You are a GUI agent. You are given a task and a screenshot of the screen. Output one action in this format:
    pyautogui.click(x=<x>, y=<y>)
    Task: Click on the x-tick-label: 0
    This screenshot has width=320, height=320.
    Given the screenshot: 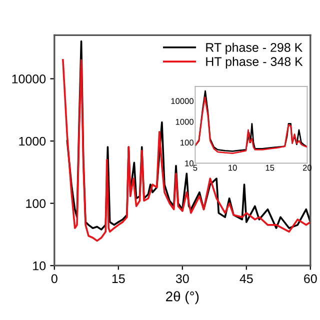 What is the action you would take?
    pyautogui.click(x=54, y=279)
    